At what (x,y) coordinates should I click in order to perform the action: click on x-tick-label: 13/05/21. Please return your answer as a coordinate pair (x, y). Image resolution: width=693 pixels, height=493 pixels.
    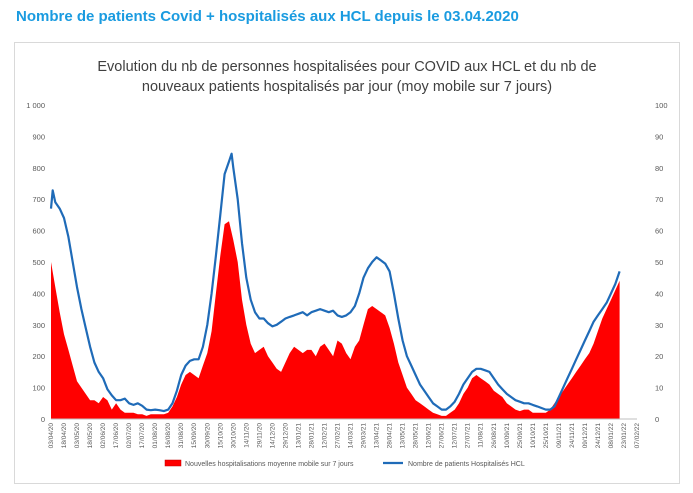
    Looking at the image, I should click on (403, 436).